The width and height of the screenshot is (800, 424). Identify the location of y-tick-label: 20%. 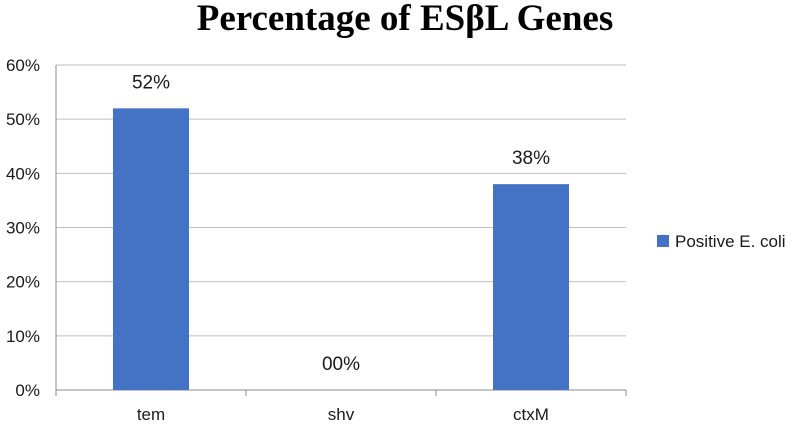
(23, 282).